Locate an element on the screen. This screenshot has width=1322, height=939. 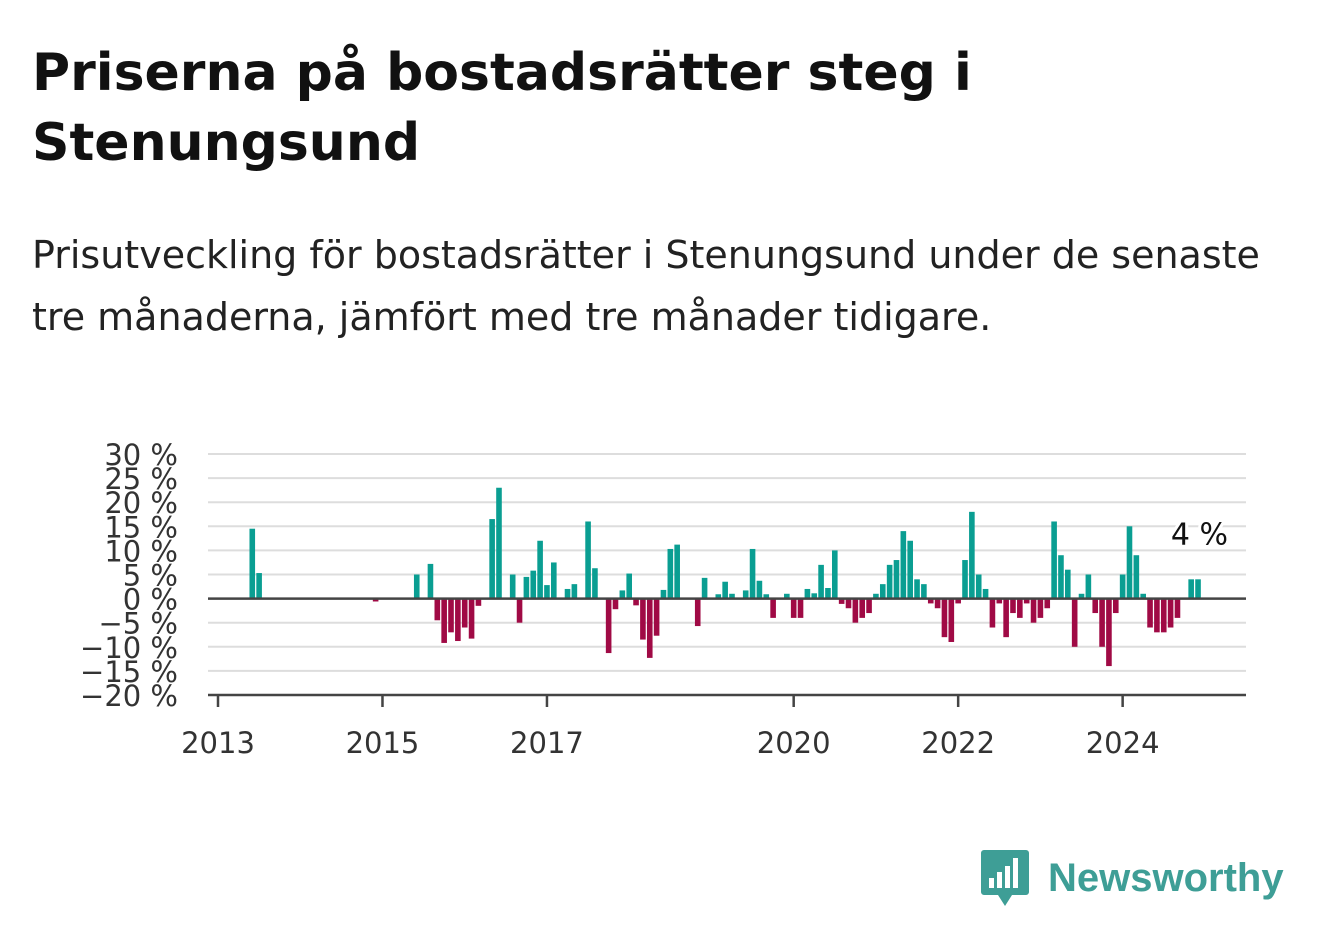
y-tick-label: 0 % is located at coordinates (150, 600).